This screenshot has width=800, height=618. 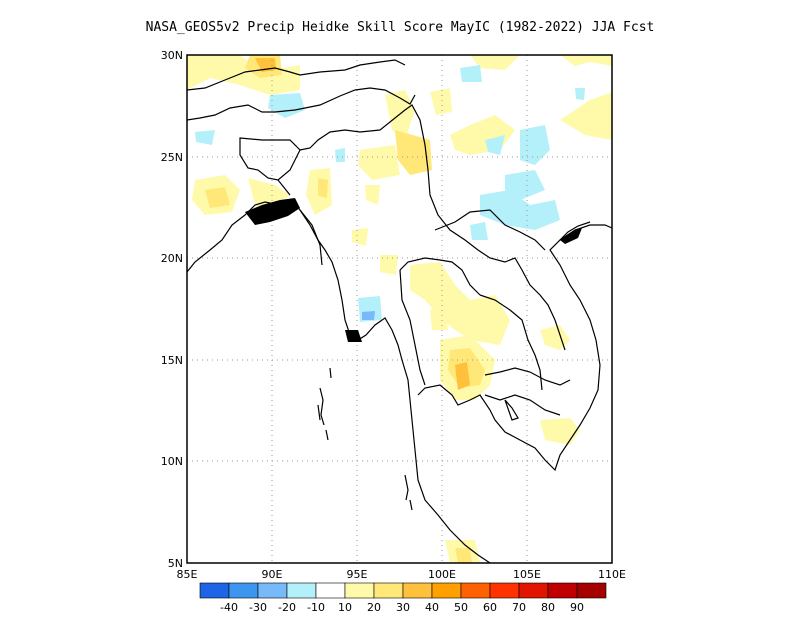 I want to click on y-tick-label: 15N, so click(x=172, y=360).